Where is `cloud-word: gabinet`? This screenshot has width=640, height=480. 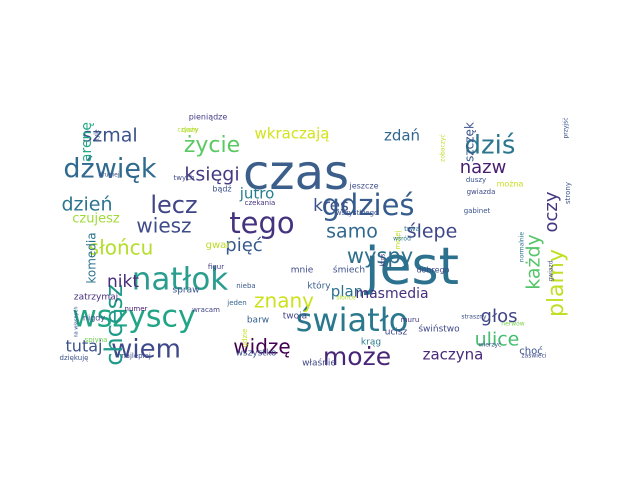 cloud-word: gabinet is located at coordinates (477, 211).